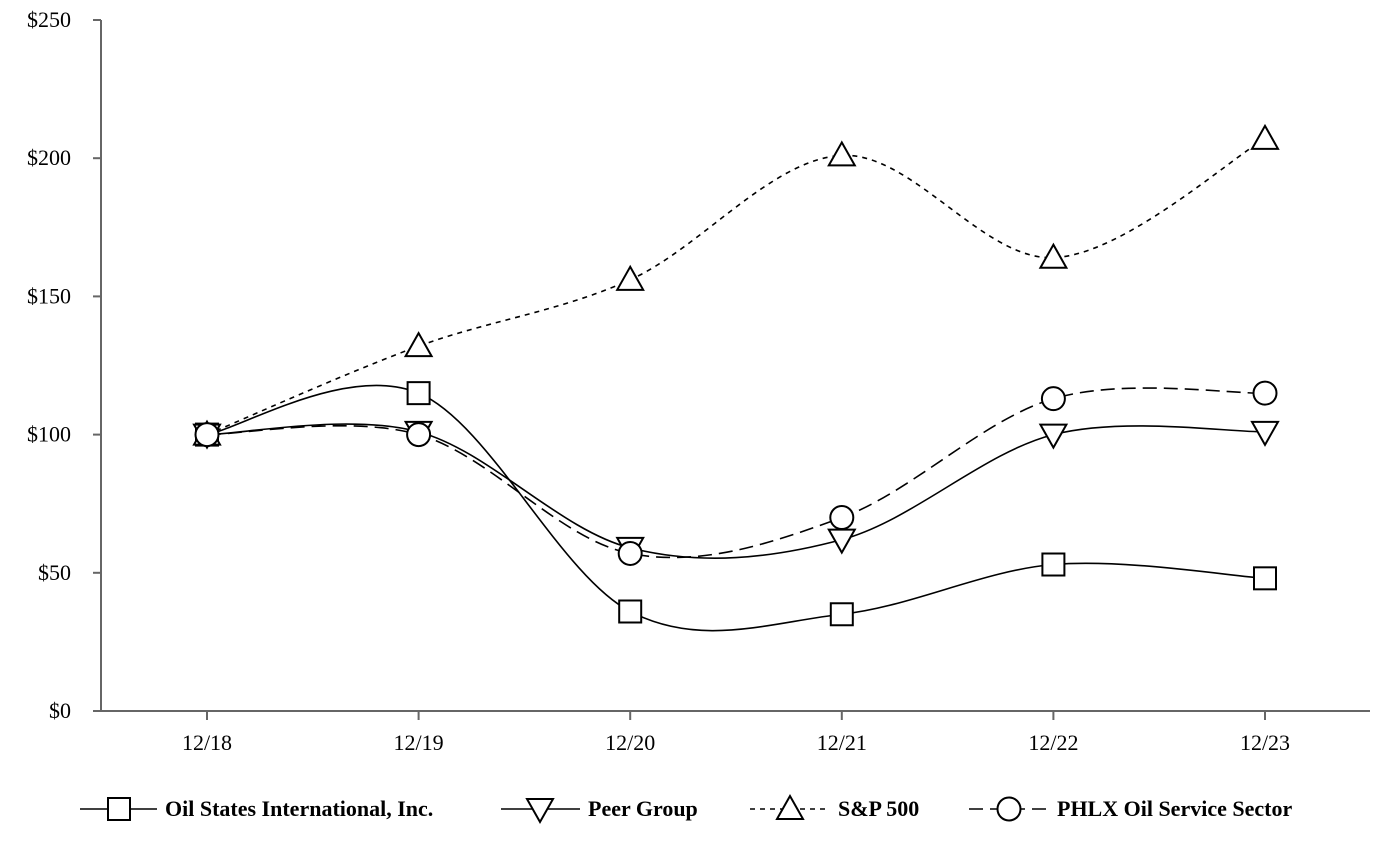 Image resolution: width=1392 pixels, height=852 pixels. Describe the element at coordinates (419, 742) in the screenshot. I see `x-tick-label: 12/19` at that location.